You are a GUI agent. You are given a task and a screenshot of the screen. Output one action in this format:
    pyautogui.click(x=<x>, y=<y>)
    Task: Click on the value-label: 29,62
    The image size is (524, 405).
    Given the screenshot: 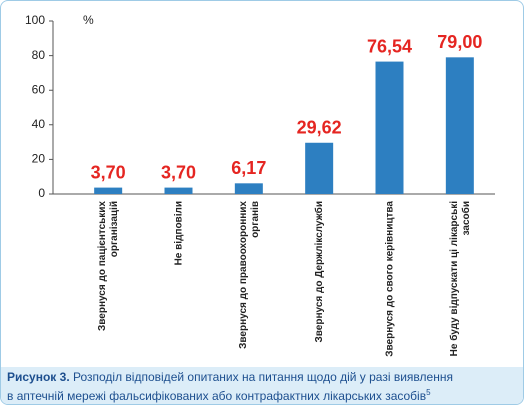 What is the action you would take?
    pyautogui.click(x=319, y=128)
    